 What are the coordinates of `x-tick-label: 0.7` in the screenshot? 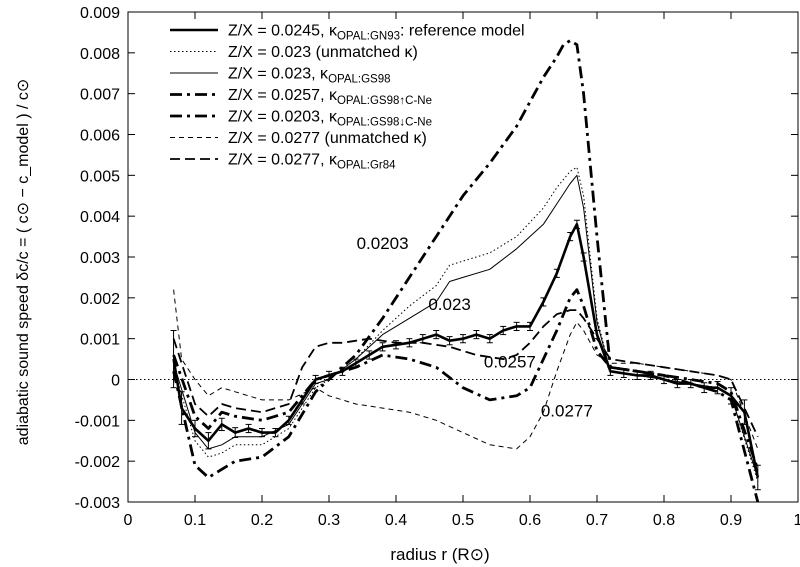 It's located at (597, 520).